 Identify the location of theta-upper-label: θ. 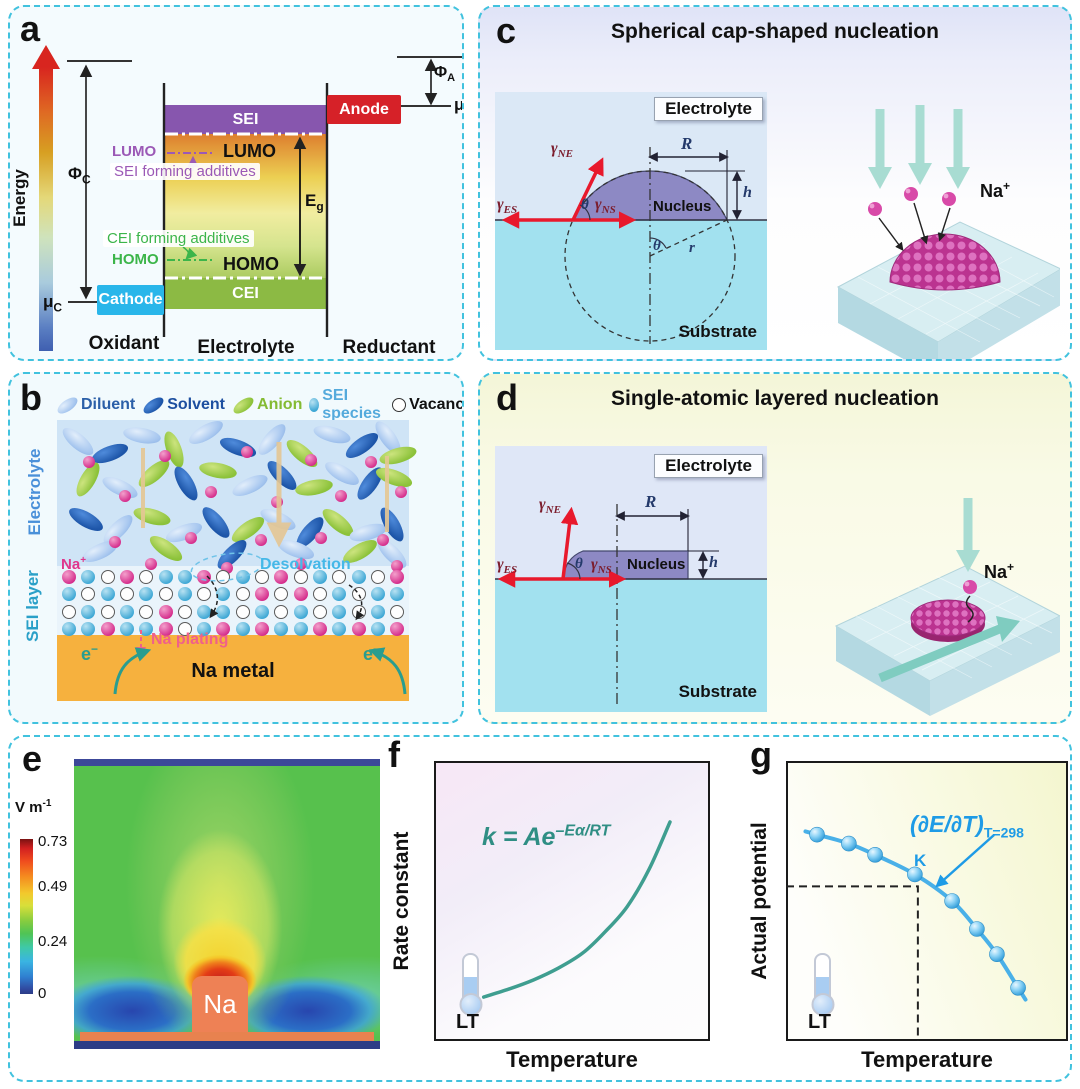
(585, 205).